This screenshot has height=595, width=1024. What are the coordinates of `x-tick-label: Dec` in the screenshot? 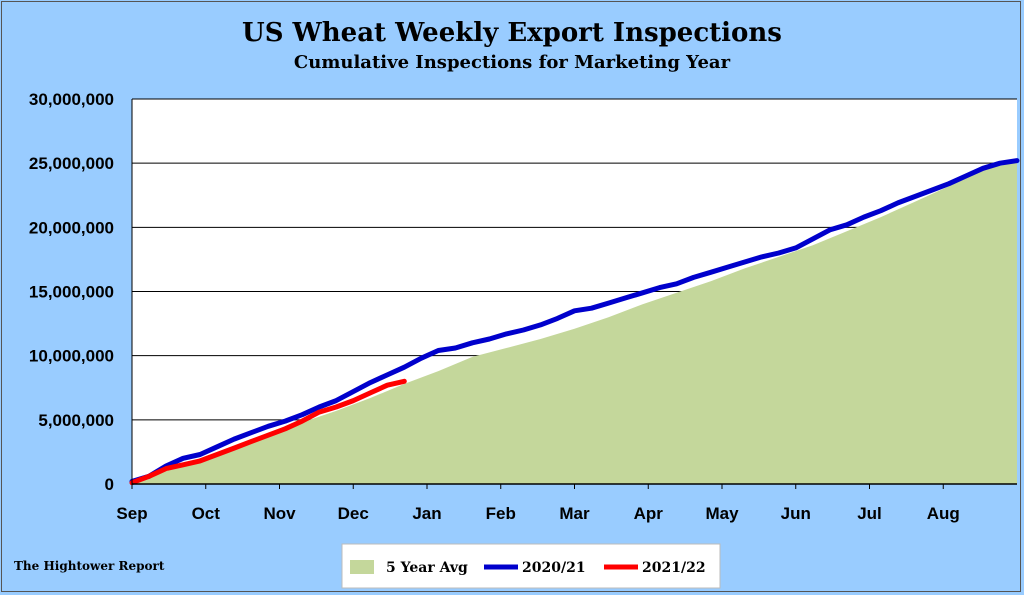 It's located at (353, 513).